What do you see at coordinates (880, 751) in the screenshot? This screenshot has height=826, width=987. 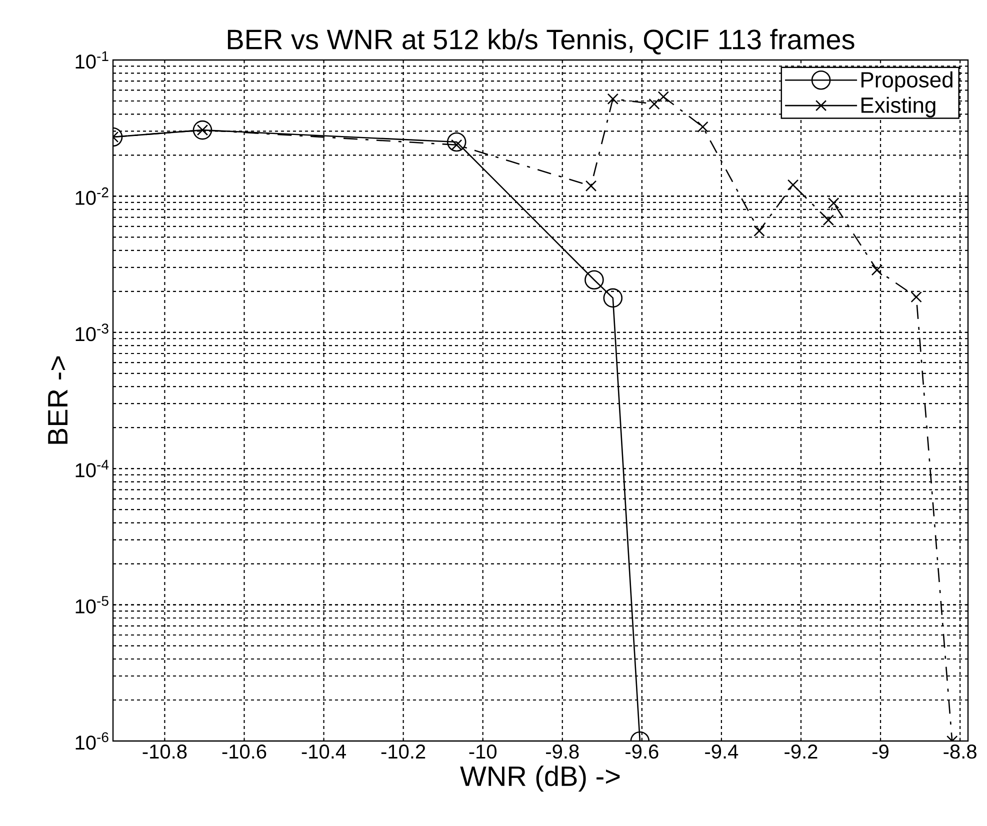 I see `x-tick-label: -9` at bounding box center [880, 751].